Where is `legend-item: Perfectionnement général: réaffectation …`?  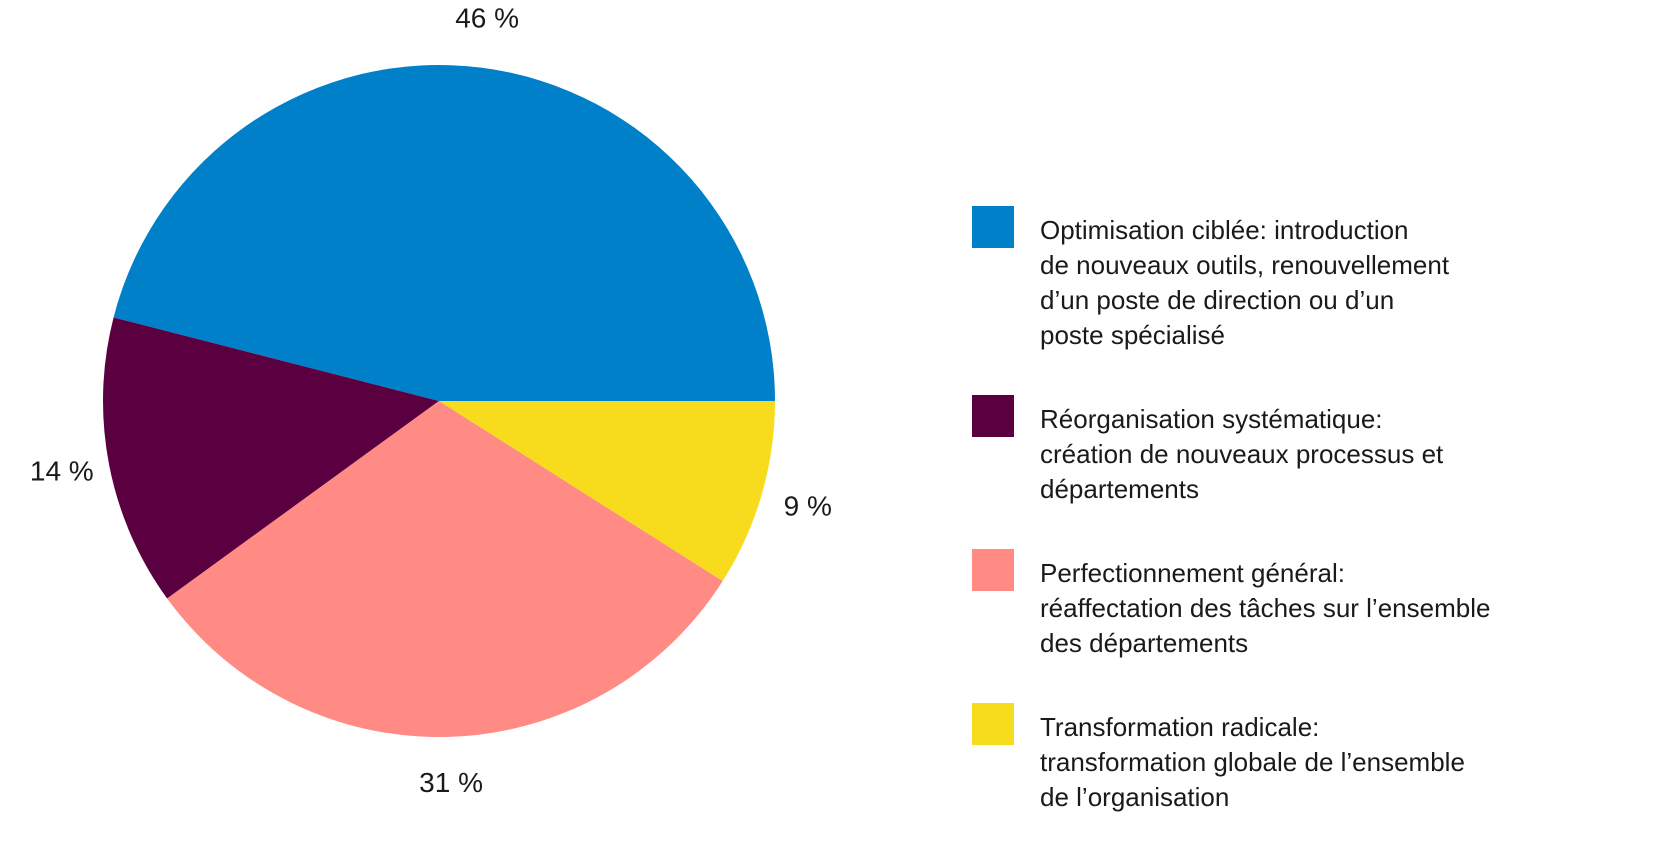 legend-item: Perfectionnement général: réaffectation … is located at coordinates (1231, 605).